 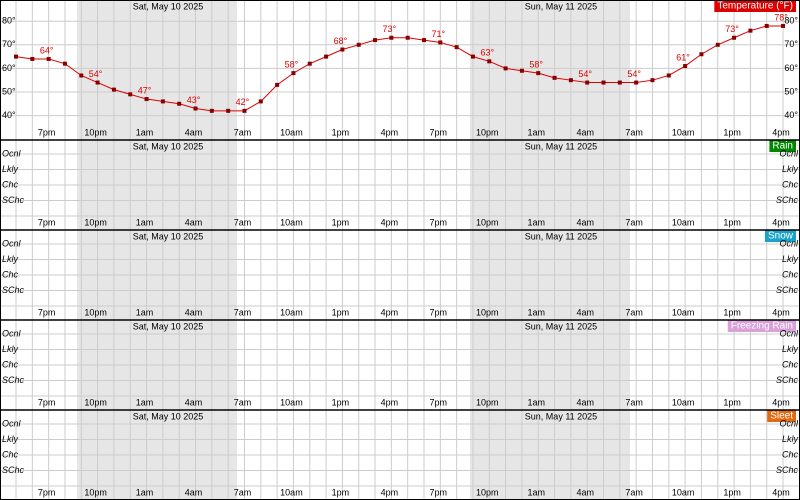 What do you see at coordinates (781, 416) in the screenshot?
I see `legend-label: Sleet` at bounding box center [781, 416].